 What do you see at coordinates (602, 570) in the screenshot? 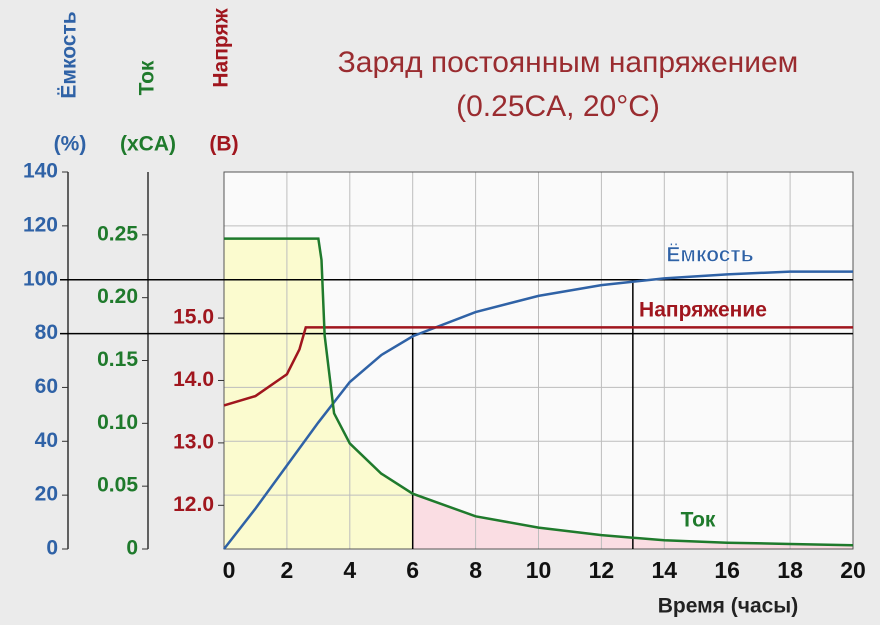
I see `x-tick-label: 12` at bounding box center [602, 570].